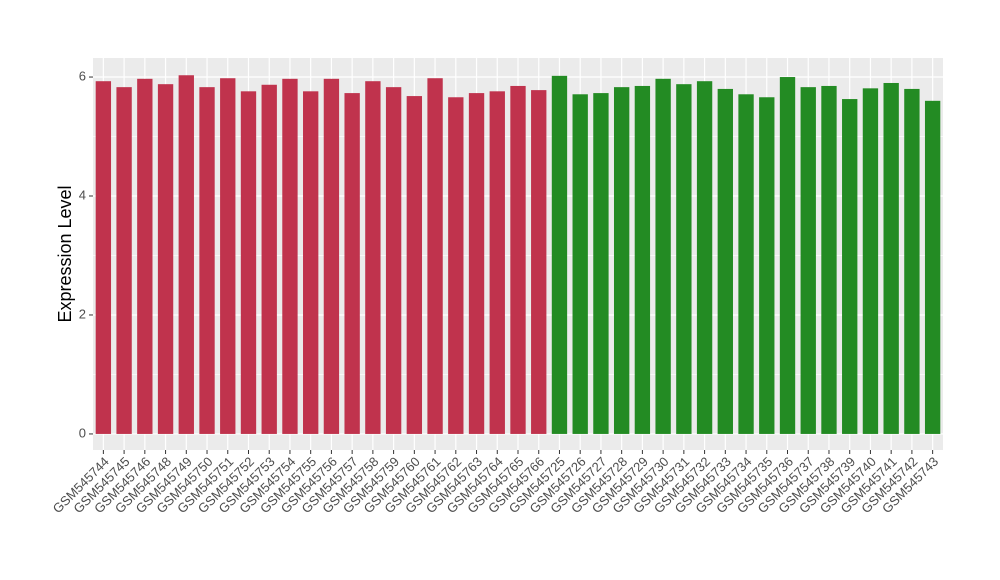 The width and height of the screenshot is (1000, 580). What do you see at coordinates (65, 253) in the screenshot?
I see `y-axis-title: Expression Level` at bounding box center [65, 253].